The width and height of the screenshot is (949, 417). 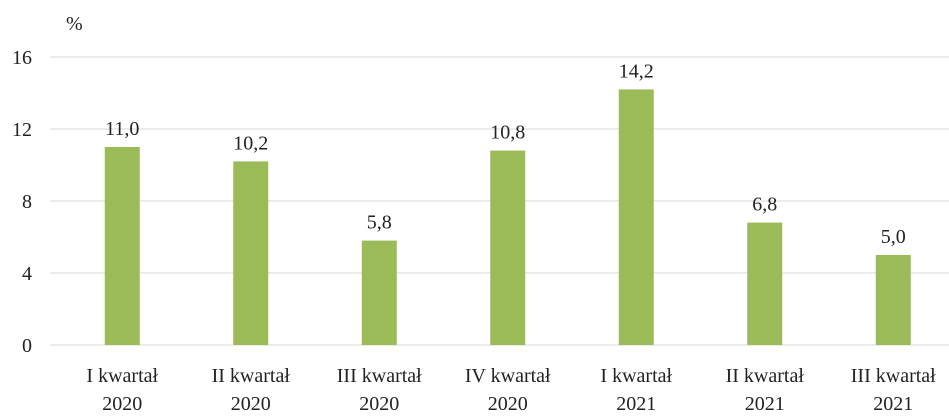 What do you see at coordinates (122, 390) in the screenshot?
I see `x-tick-label: I kwartał 2020` at bounding box center [122, 390].